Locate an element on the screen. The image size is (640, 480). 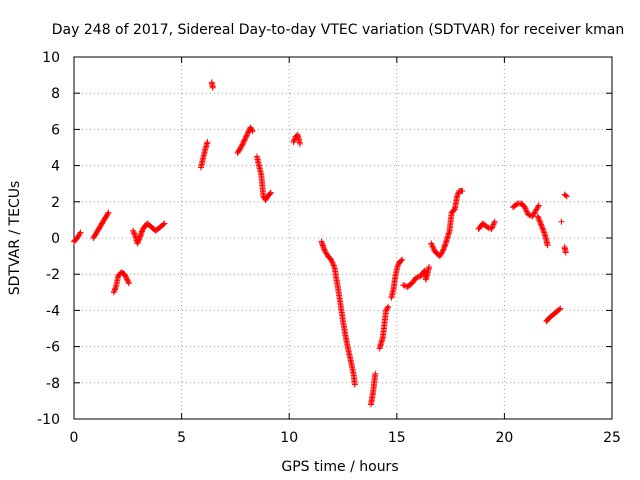
x-tick-label: 0 is located at coordinates (74, 438).